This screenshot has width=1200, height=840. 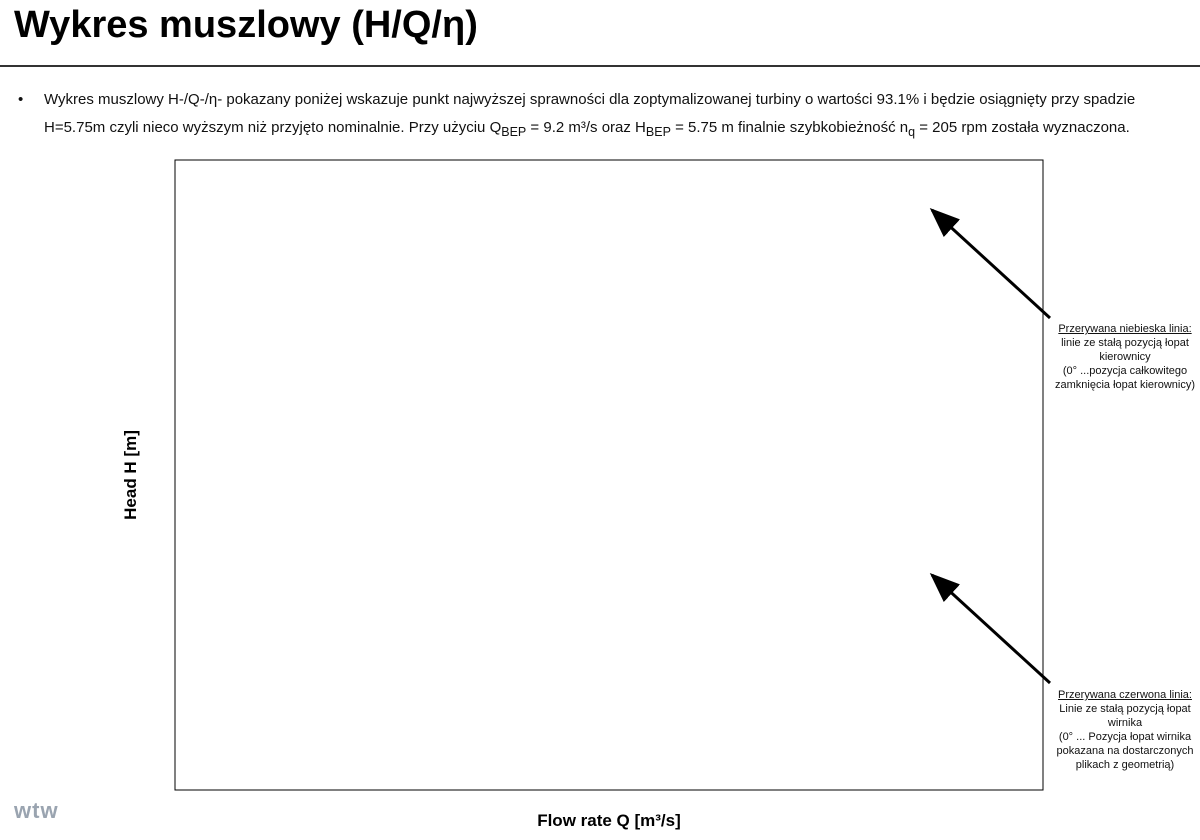 I want to click on text: = 5.75 m finalnie szybkobieżność n, so click(x=789, y=127).